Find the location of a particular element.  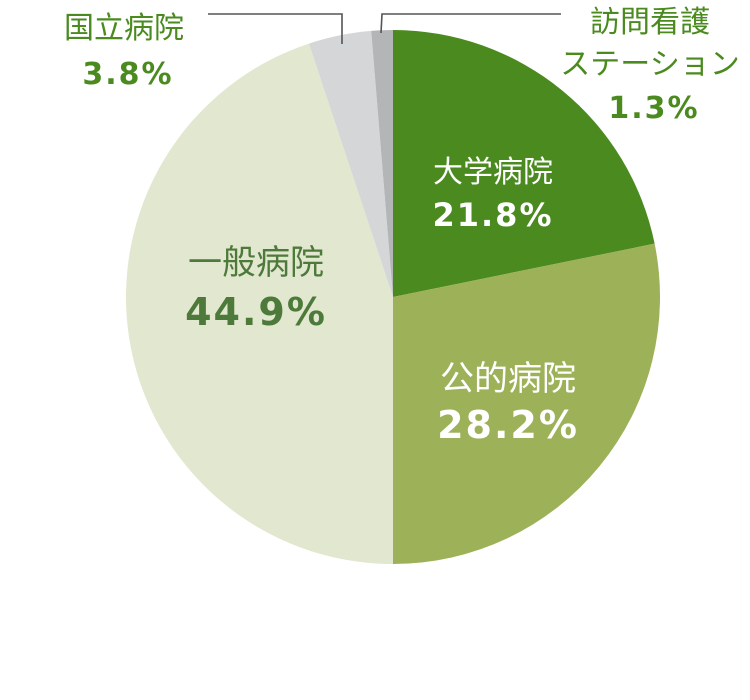

label-public-hospital: 公的病院 is located at coordinates (508, 379).